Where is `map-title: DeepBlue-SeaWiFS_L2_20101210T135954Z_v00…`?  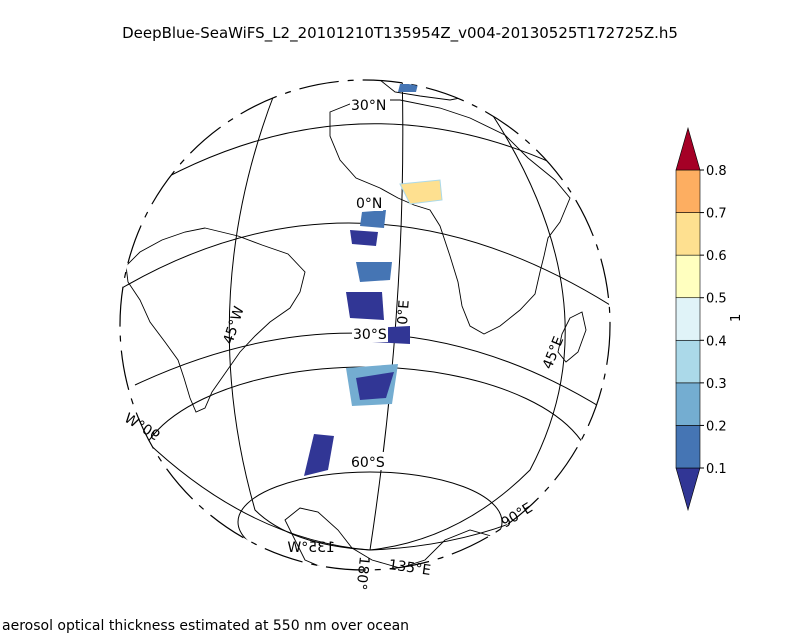 map-title: DeepBlue-SeaWiFS_L2_20101210T135954Z_v00… is located at coordinates (400, 33).